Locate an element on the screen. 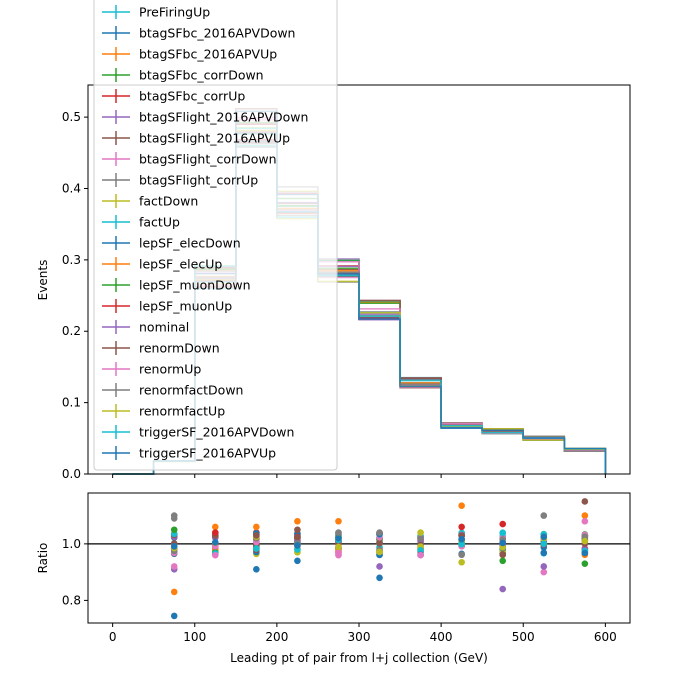 The width and height of the screenshot is (700, 700). ratio-panel-axes: 0 100 200 300 400 500 600 0.8 1.0 is located at coordinates (339, 590).